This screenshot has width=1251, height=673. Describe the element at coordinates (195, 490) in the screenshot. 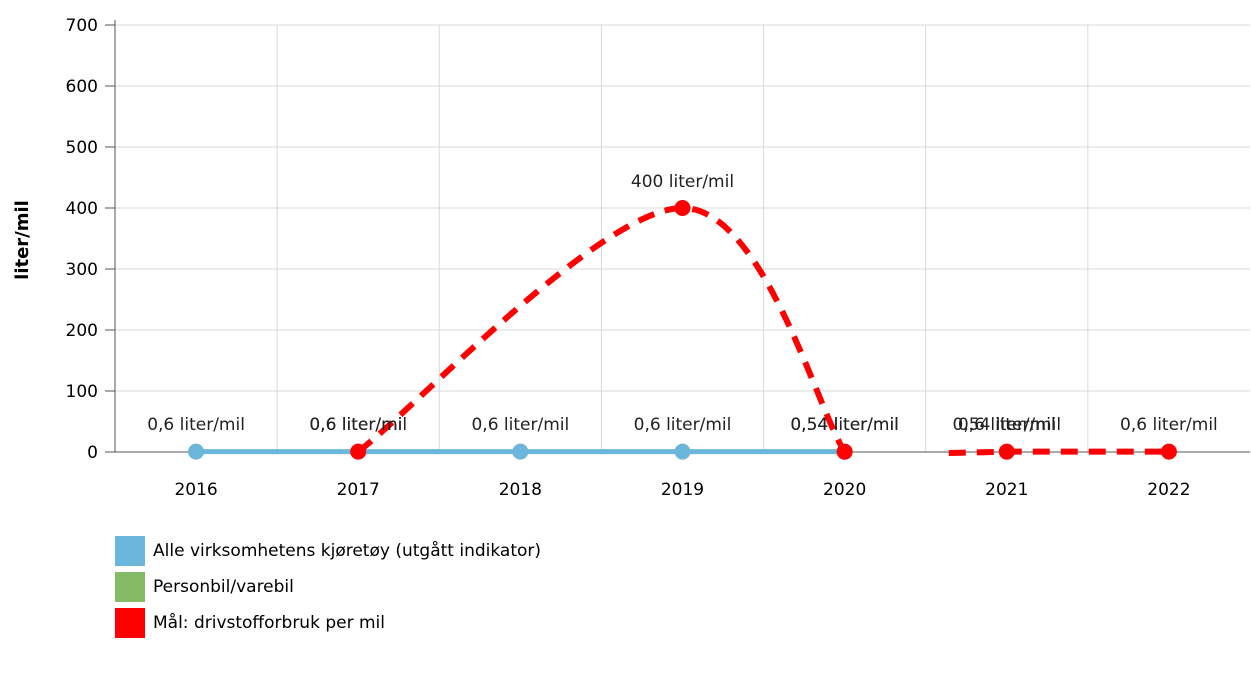

I see `x-tick-label: 2016` at that location.